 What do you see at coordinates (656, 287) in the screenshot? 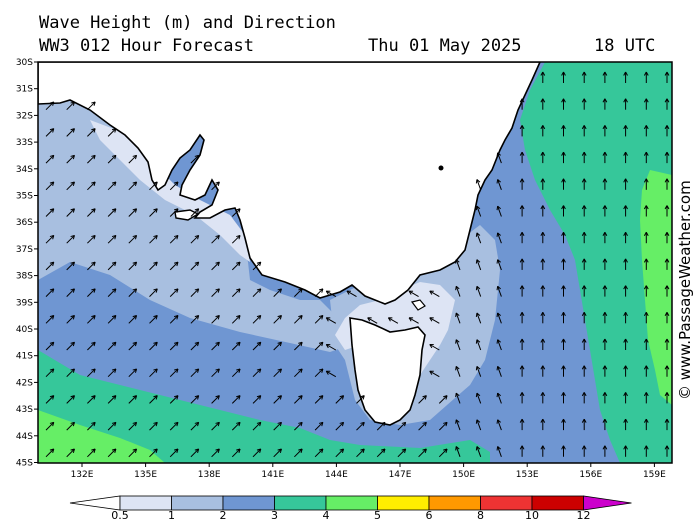
I see `band-4-5-east` at bounding box center [656, 287].